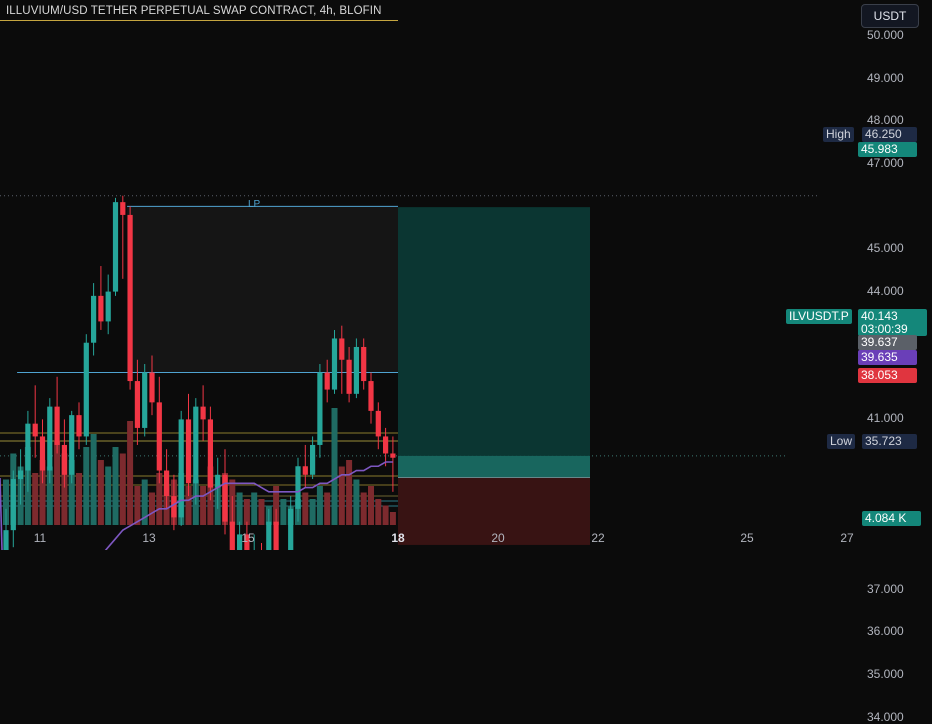 The width and height of the screenshot is (932, 724). I want to click on time-tick-5: 22, so click(598, 538).